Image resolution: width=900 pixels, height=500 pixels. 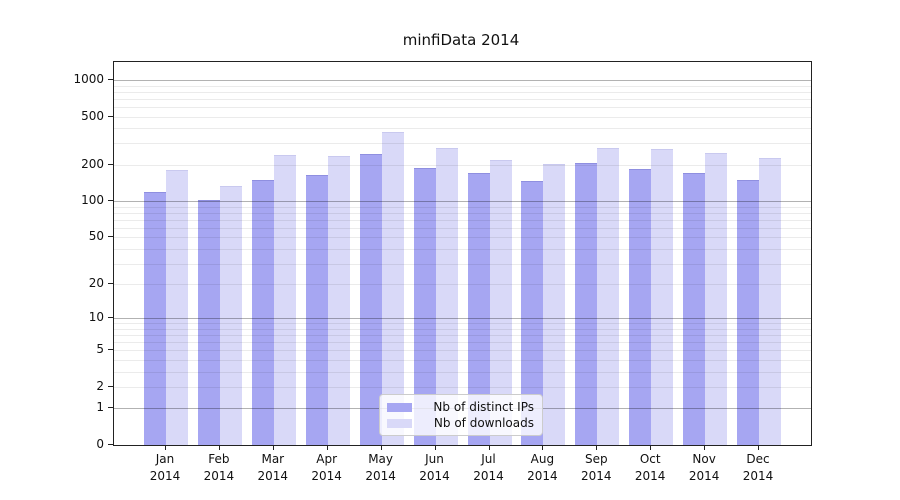 What do you see at coordinates (316, 310) in the screenshot?
I see `bar-ips-apr` at bounding box center [316, 310].